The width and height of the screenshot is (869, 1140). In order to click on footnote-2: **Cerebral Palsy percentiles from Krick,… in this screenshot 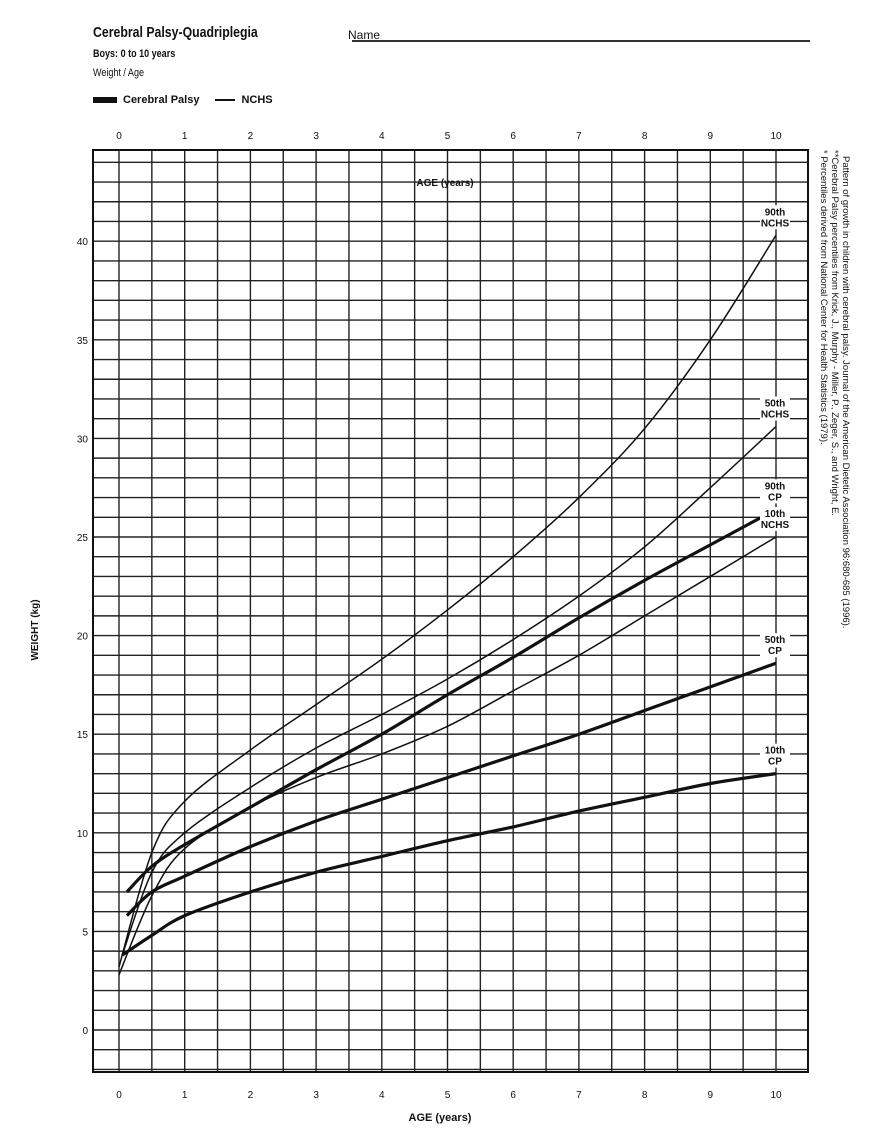, I will do `click(834, 333)`.